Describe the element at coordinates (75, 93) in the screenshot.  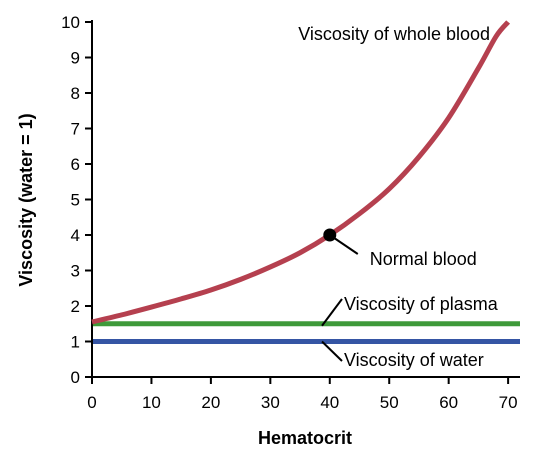
I see `y-tick-label: 8` at that location.